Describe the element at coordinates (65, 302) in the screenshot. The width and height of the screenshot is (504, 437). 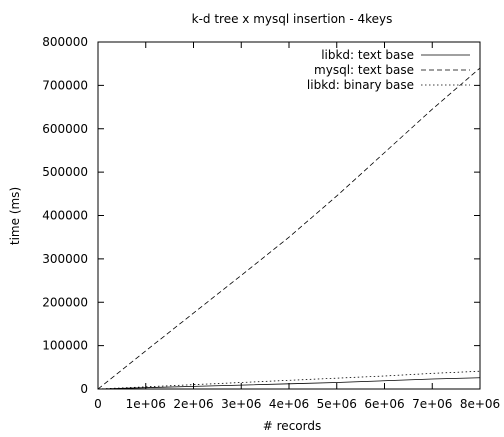
I see `y-tick-label: 200000` at that location.